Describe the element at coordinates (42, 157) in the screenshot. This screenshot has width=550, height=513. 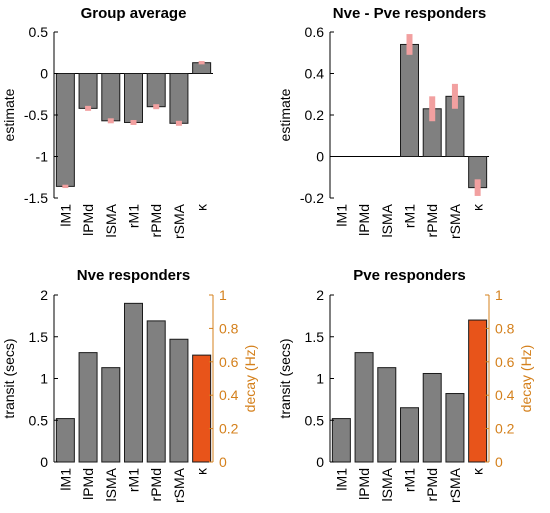
I see `y-tick-label: -1` at that location.